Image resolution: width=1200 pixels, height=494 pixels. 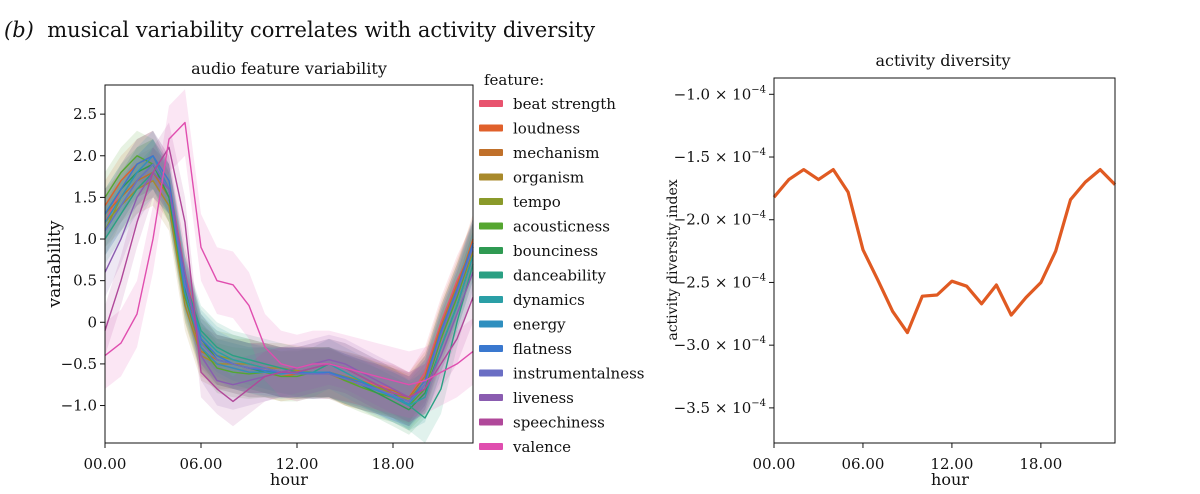 I want to click on right-x-ticks: 00.00 06.00 12.00 18.00, so click(x=907, y=458).